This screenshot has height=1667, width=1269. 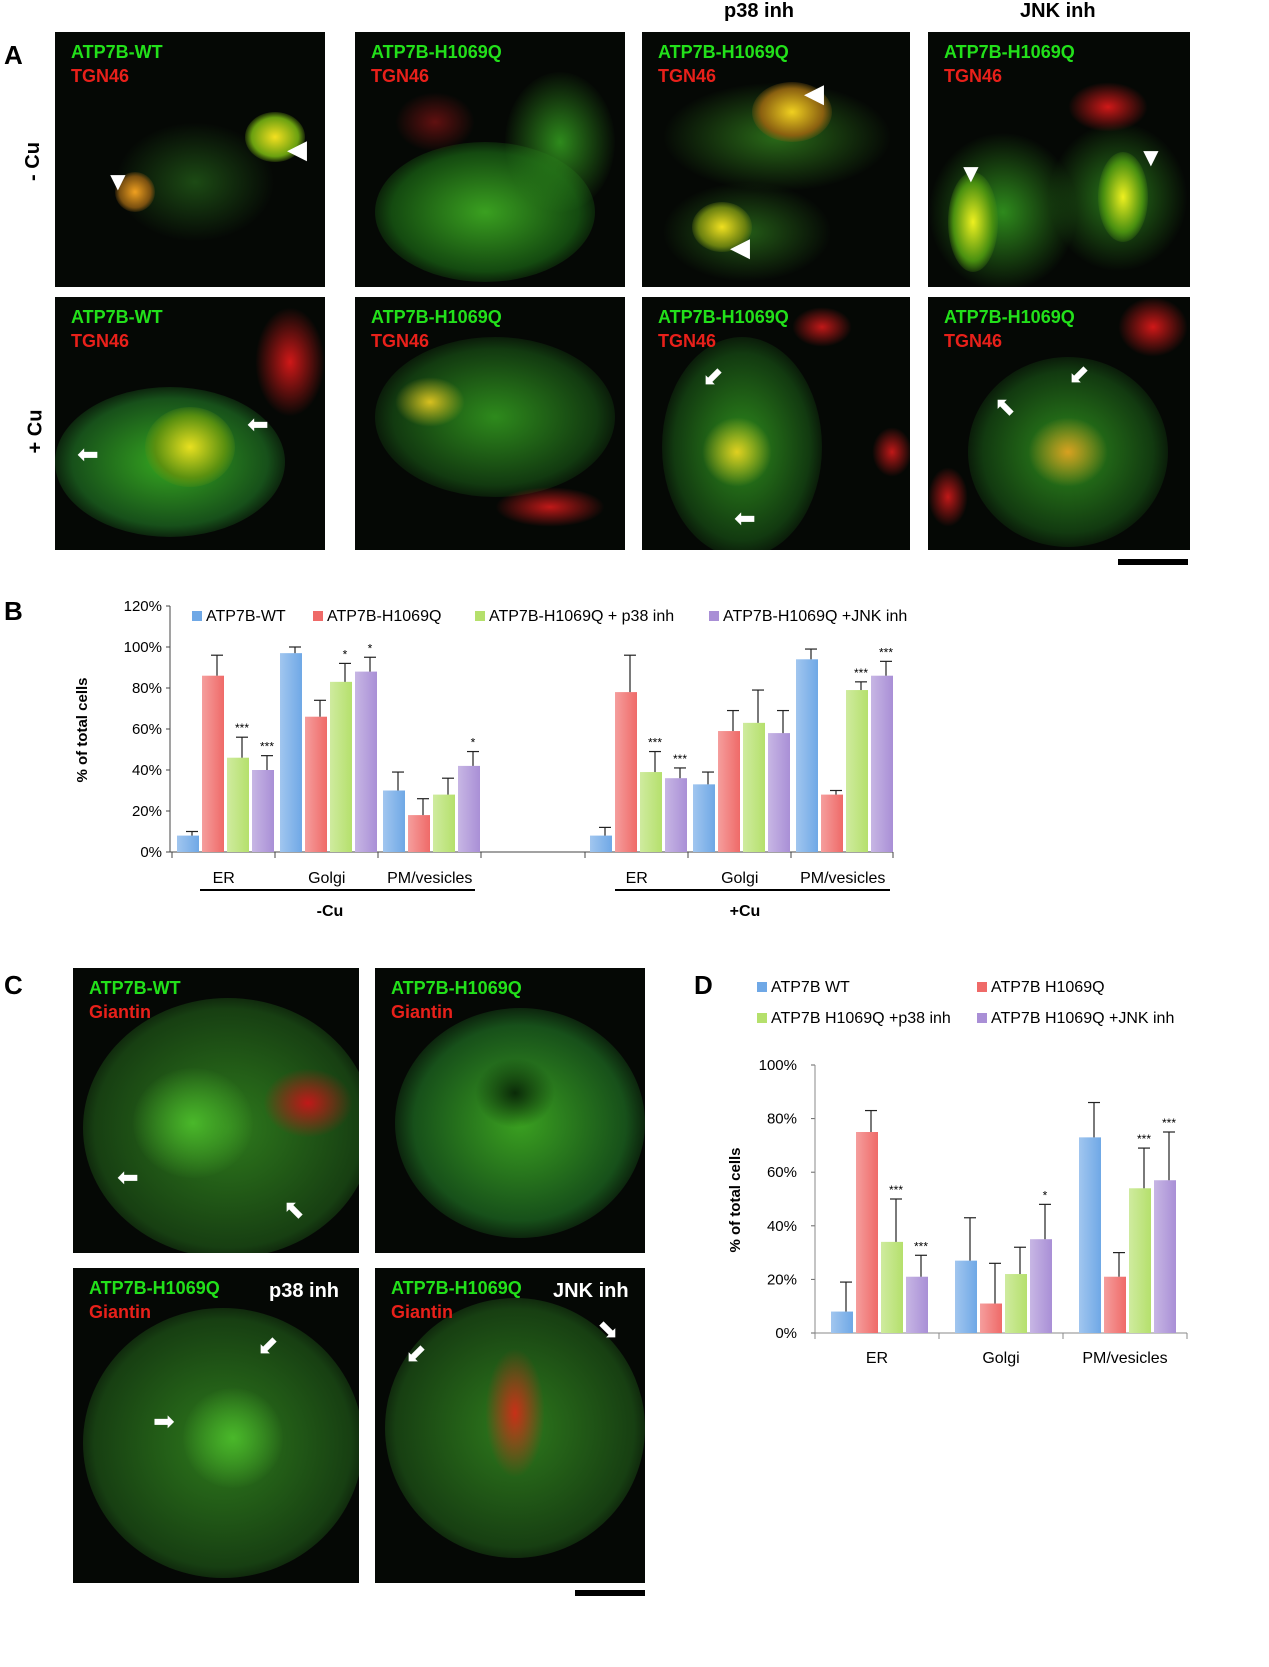 I want to click on y-tick-label: 0%, so click(x=786, y=1333).